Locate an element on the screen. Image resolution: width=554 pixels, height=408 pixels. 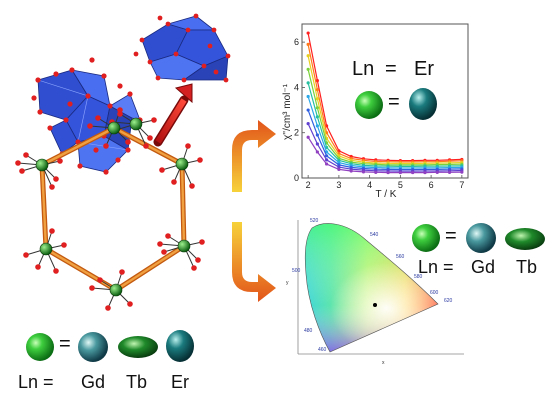
tb-ellipsoid-icon-mid-right is located at coordinates (525, 239).